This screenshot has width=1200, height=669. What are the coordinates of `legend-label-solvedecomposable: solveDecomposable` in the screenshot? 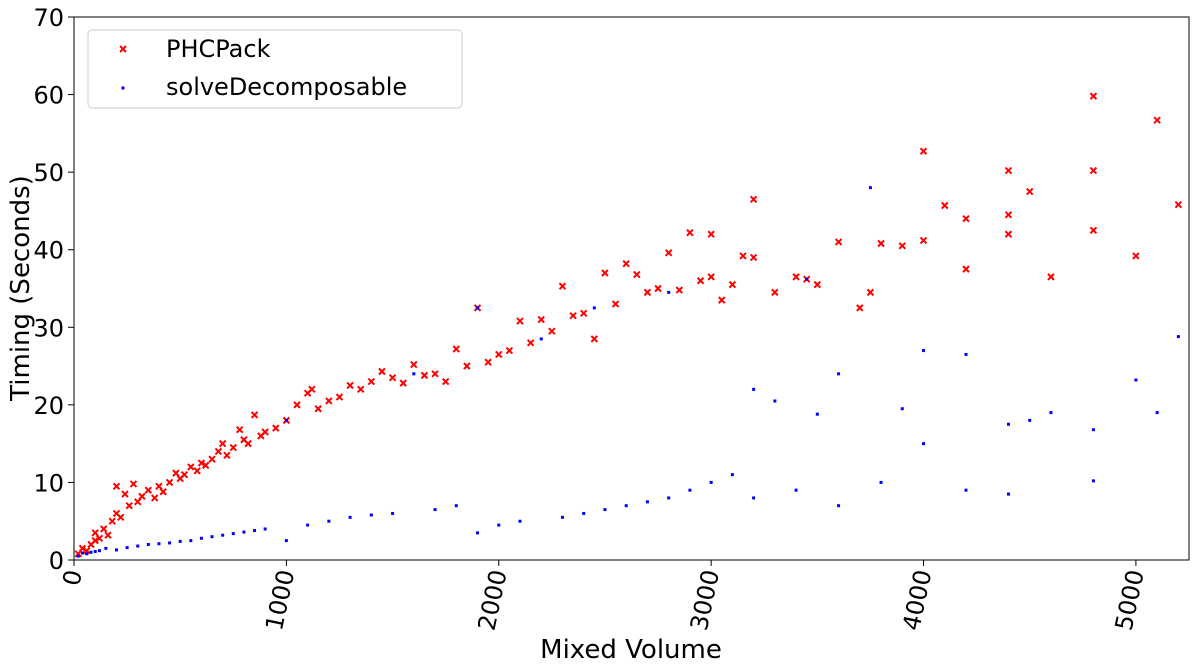 It's located at (286, 87).